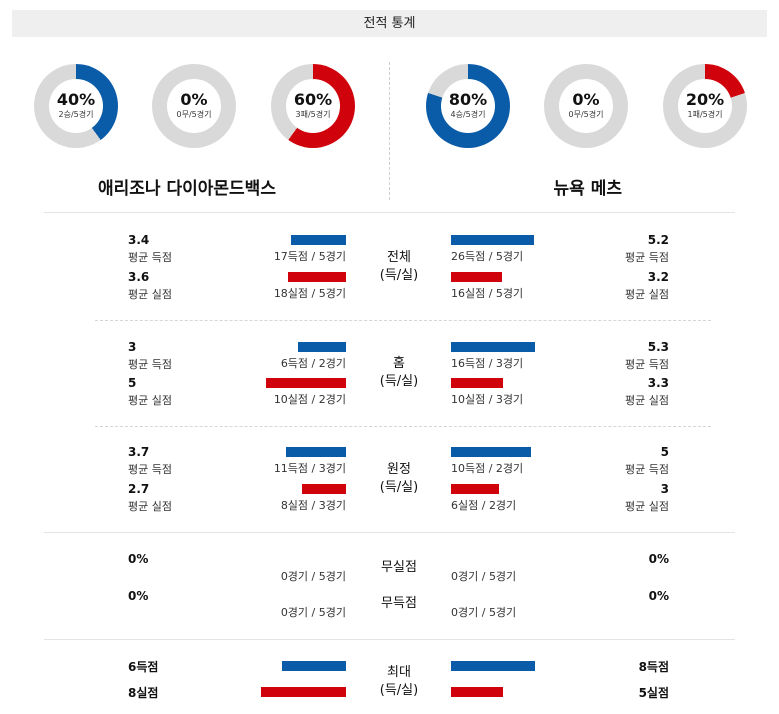 This screenshot has height=714, width=779. I want to click on home-total-avg-allowed: 3.2, so click(658, 277).